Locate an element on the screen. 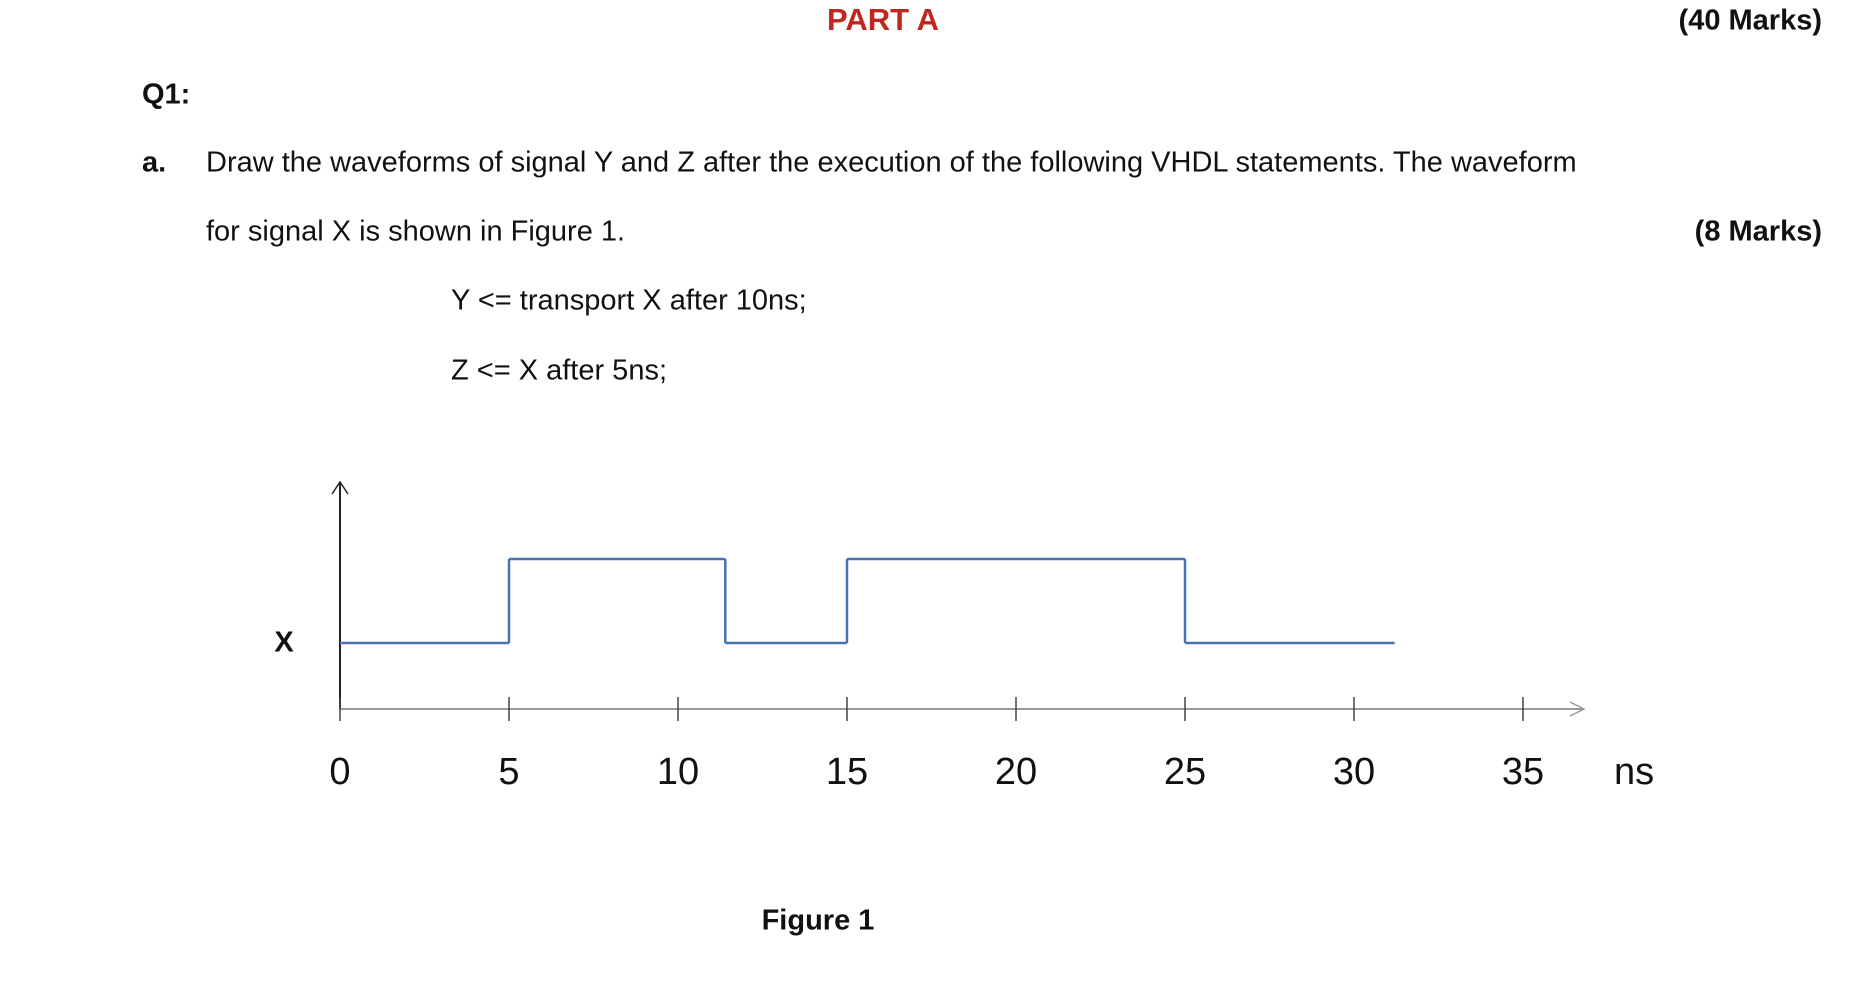 The height and width of the screenshot is (982, 1874). code-line: Y <= transport X after 10ns; is located at coordinates (629, 301).